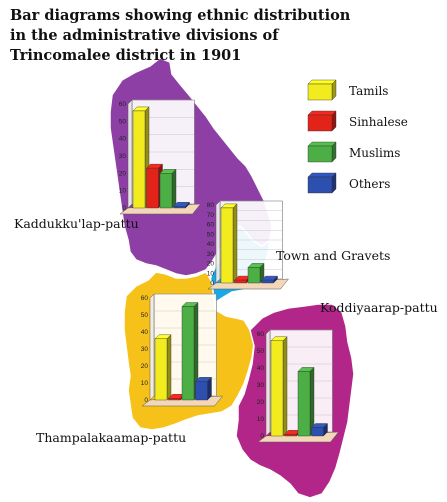  I want to click on legend-label-others: Others, so click(370, 184).